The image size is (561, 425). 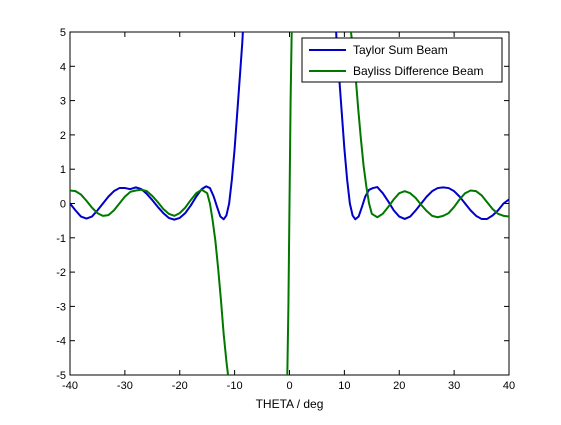 I want to click on y-tick-label: 3, so click(x=63, y=102).